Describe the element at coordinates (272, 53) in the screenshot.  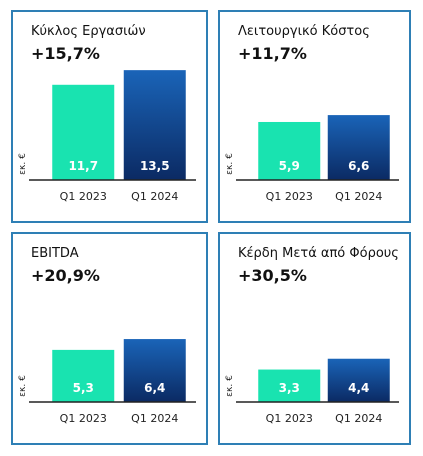
I see `panel-change: +11,7%` at that location.